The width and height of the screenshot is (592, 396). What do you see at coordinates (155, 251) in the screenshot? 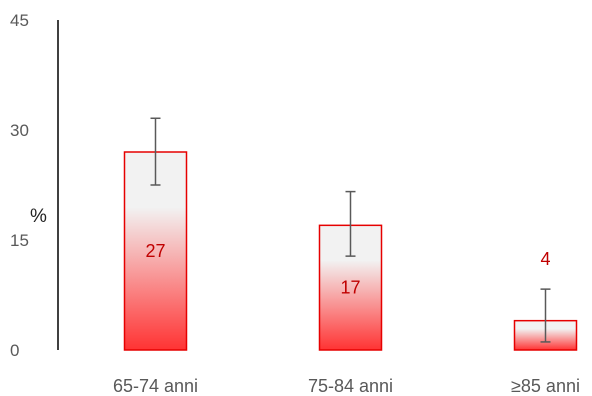
I see `data-label: 27` at bounding box center [155, 251].